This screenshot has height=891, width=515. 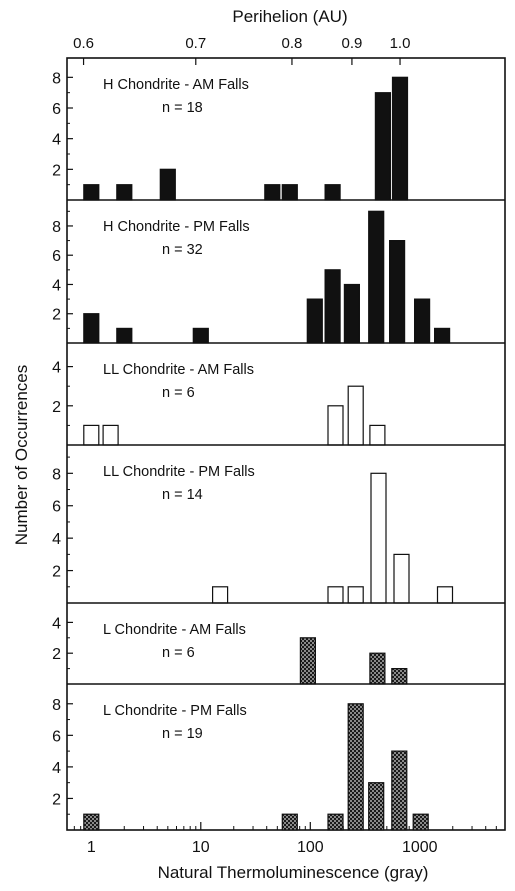 I want to click on top-axis-tick-label: 0.8, so click(x=292, y=43).